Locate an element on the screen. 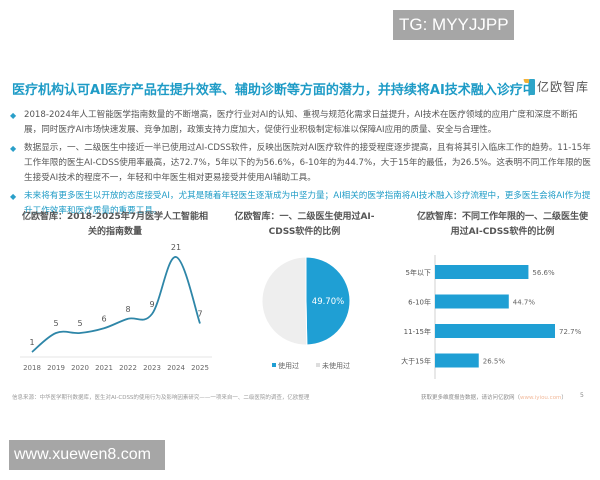 The height and width of the screenshot is (480, 600). line-chart-title: 亿欧智库：2018-2025年7月医学人工智能相关的指南数量 is located at coordinates (115, 224).